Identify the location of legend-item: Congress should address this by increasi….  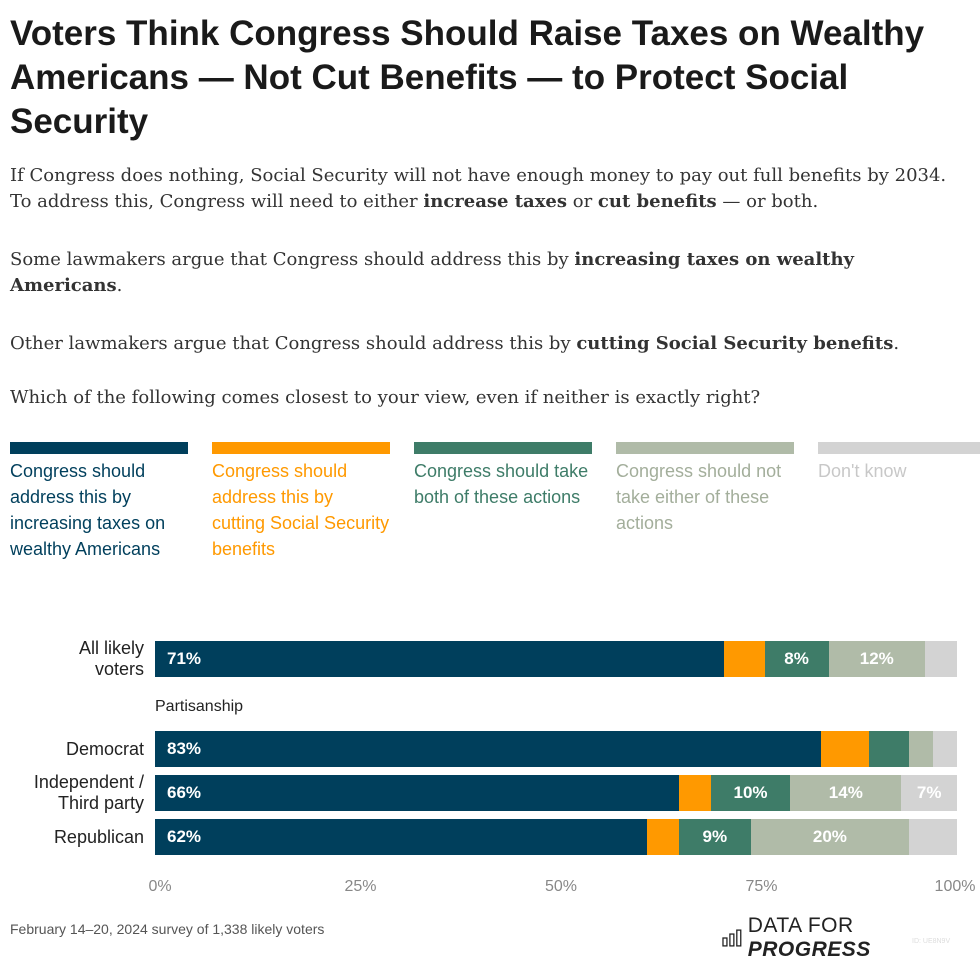
(99, 502).